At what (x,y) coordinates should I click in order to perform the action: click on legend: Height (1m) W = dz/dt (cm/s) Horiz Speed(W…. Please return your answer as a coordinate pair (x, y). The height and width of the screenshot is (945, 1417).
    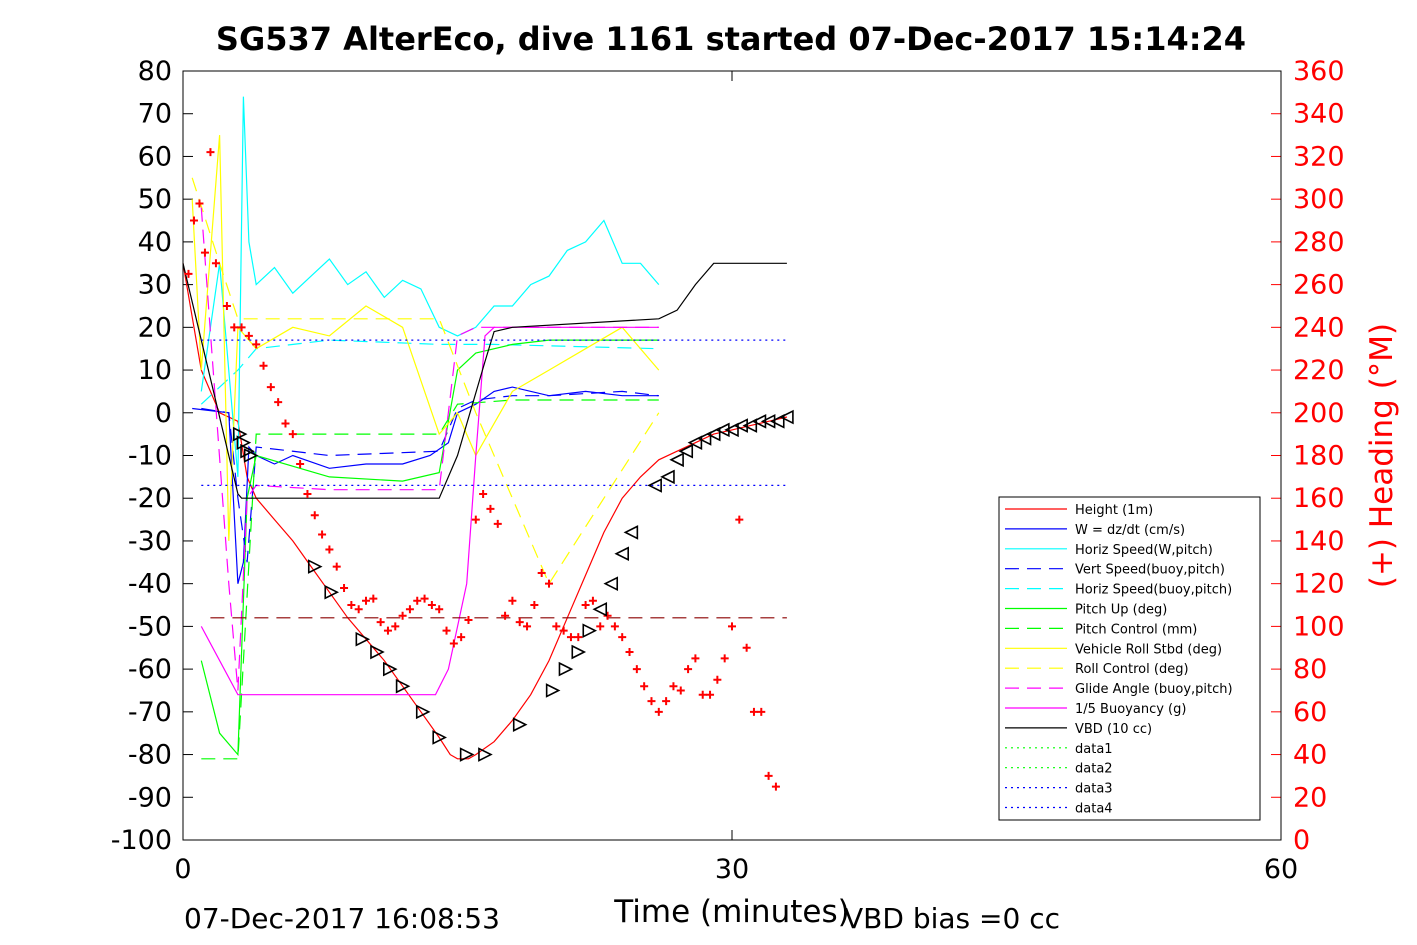
    Looking at the image, I should click on (1129, 658).